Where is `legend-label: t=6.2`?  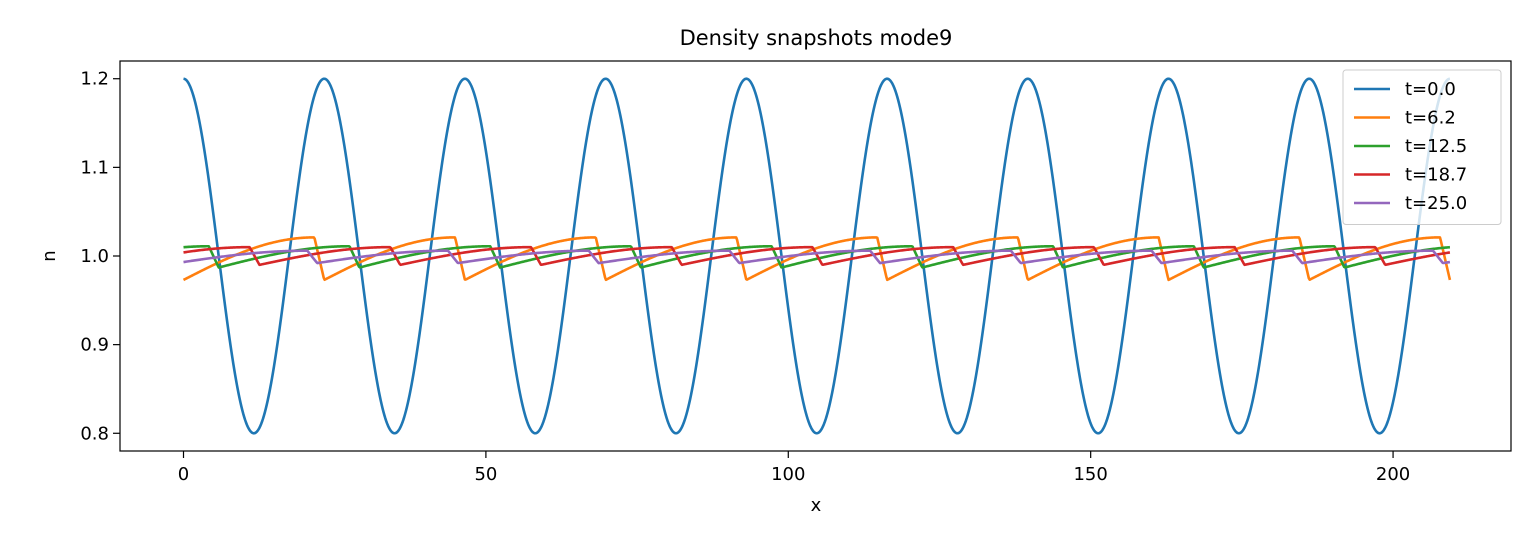 legend-label: t=6.2 is located at coordinates (1430, 118).